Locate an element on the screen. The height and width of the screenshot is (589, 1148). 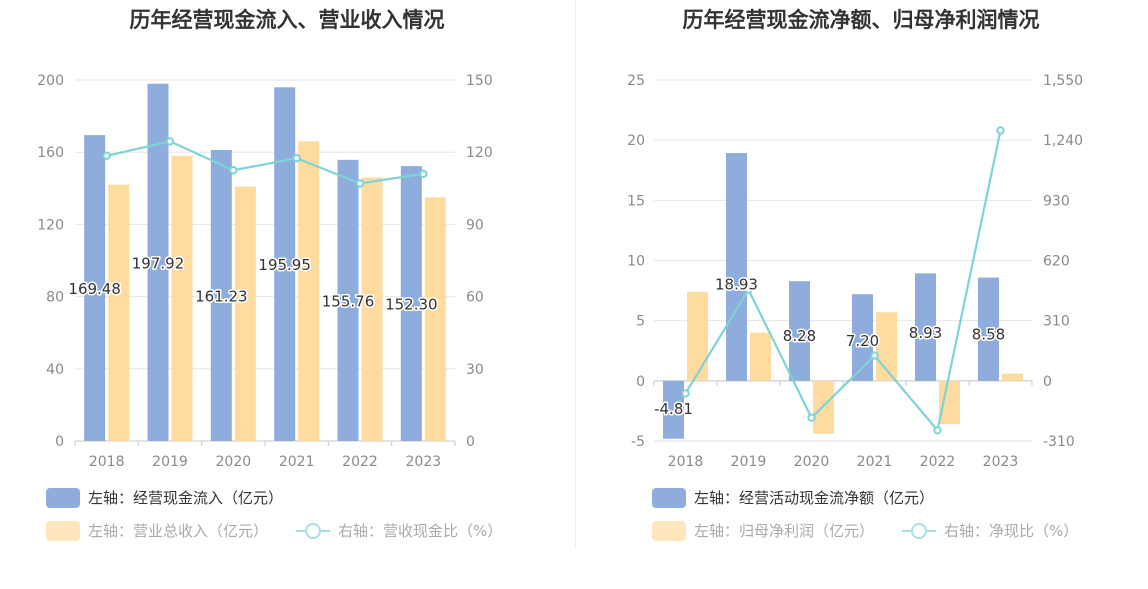
panel-divider is located at coordinates (575, 274).